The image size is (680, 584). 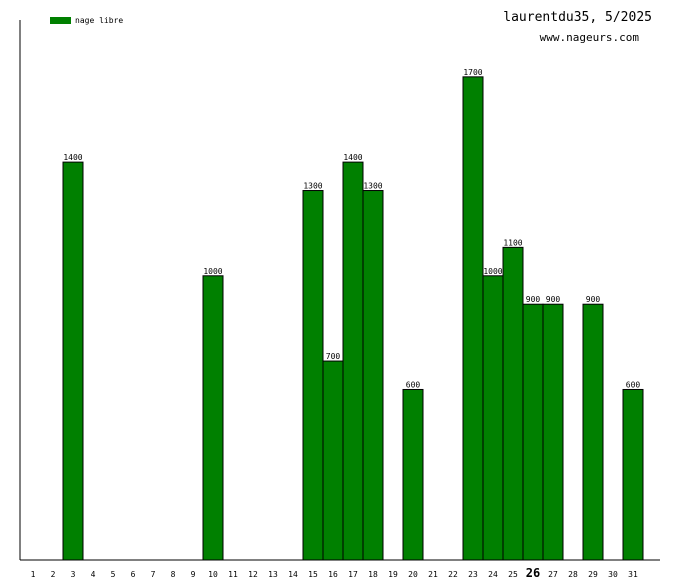 What do you see at coordinates (453, 574) in the screenshot?
I see `x-tick-label: 22` at bounding box center [453, 574].